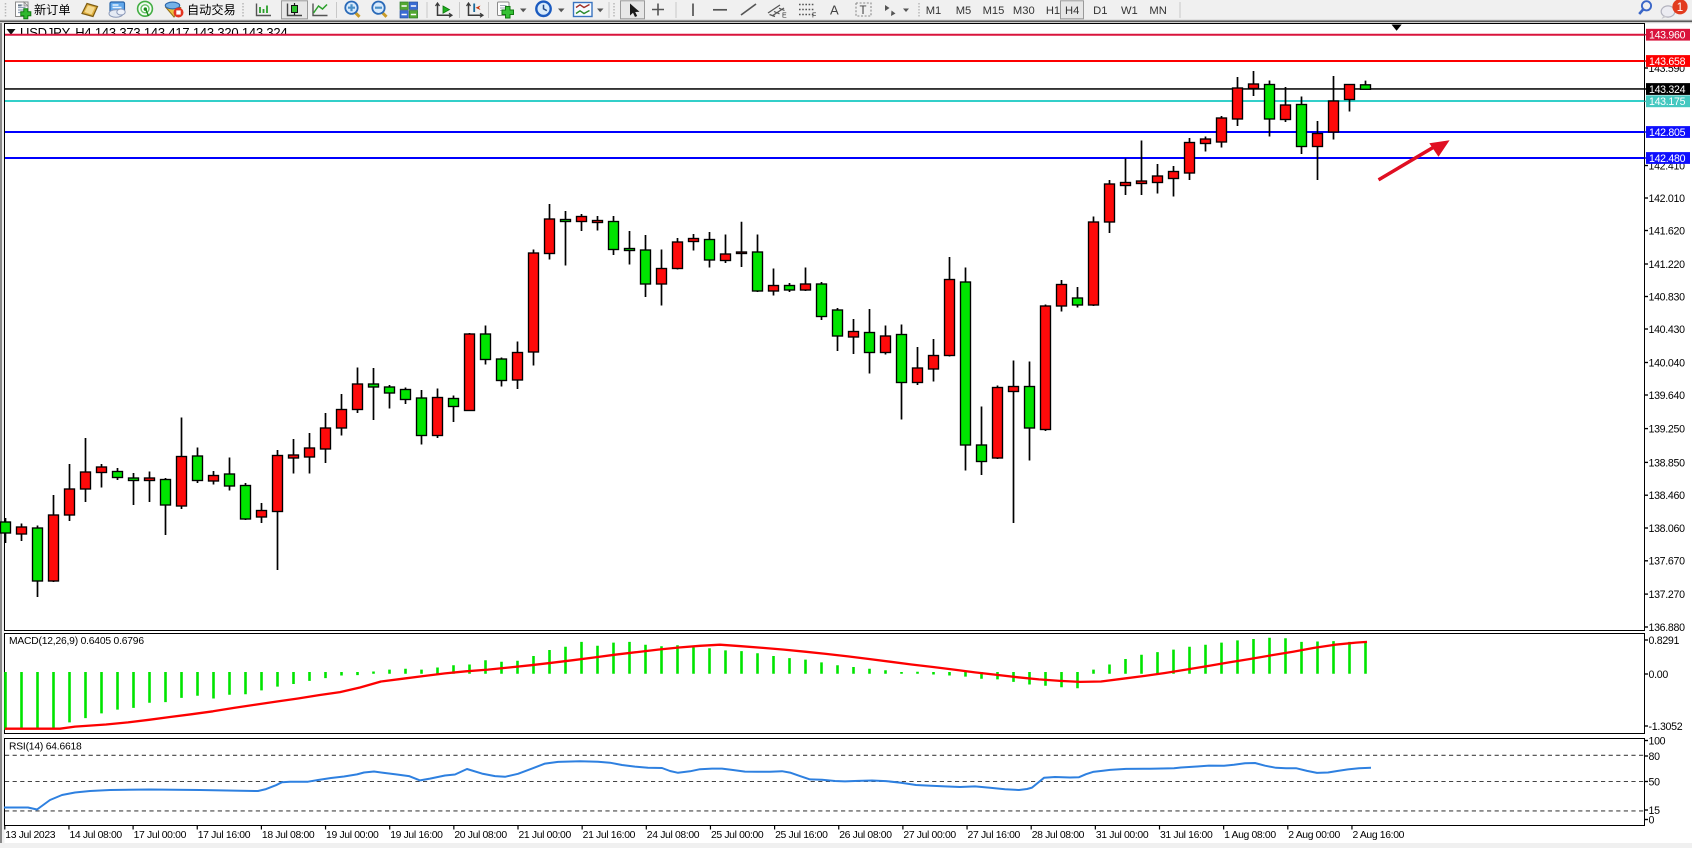 The image size is (1692, 853). I want to click on svg-text: 27 Jul 00:00, so click(929, 835).